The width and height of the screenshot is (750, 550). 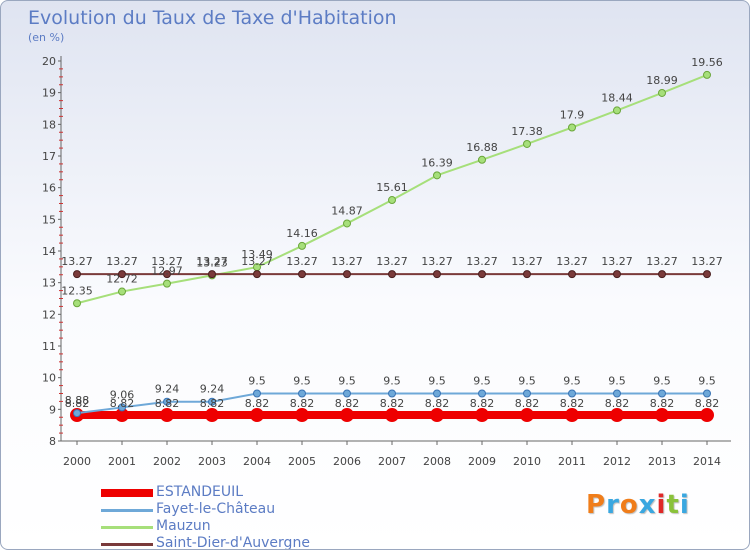 I want to click on data-label: 17.38, so click(x=527, y=131).